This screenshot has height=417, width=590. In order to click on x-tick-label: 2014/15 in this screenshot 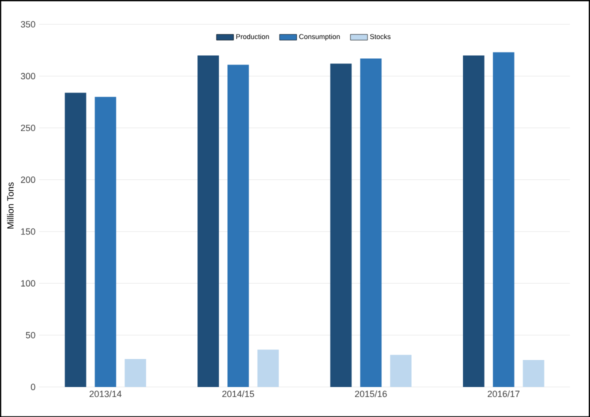, I will do `click(238, 393)`.